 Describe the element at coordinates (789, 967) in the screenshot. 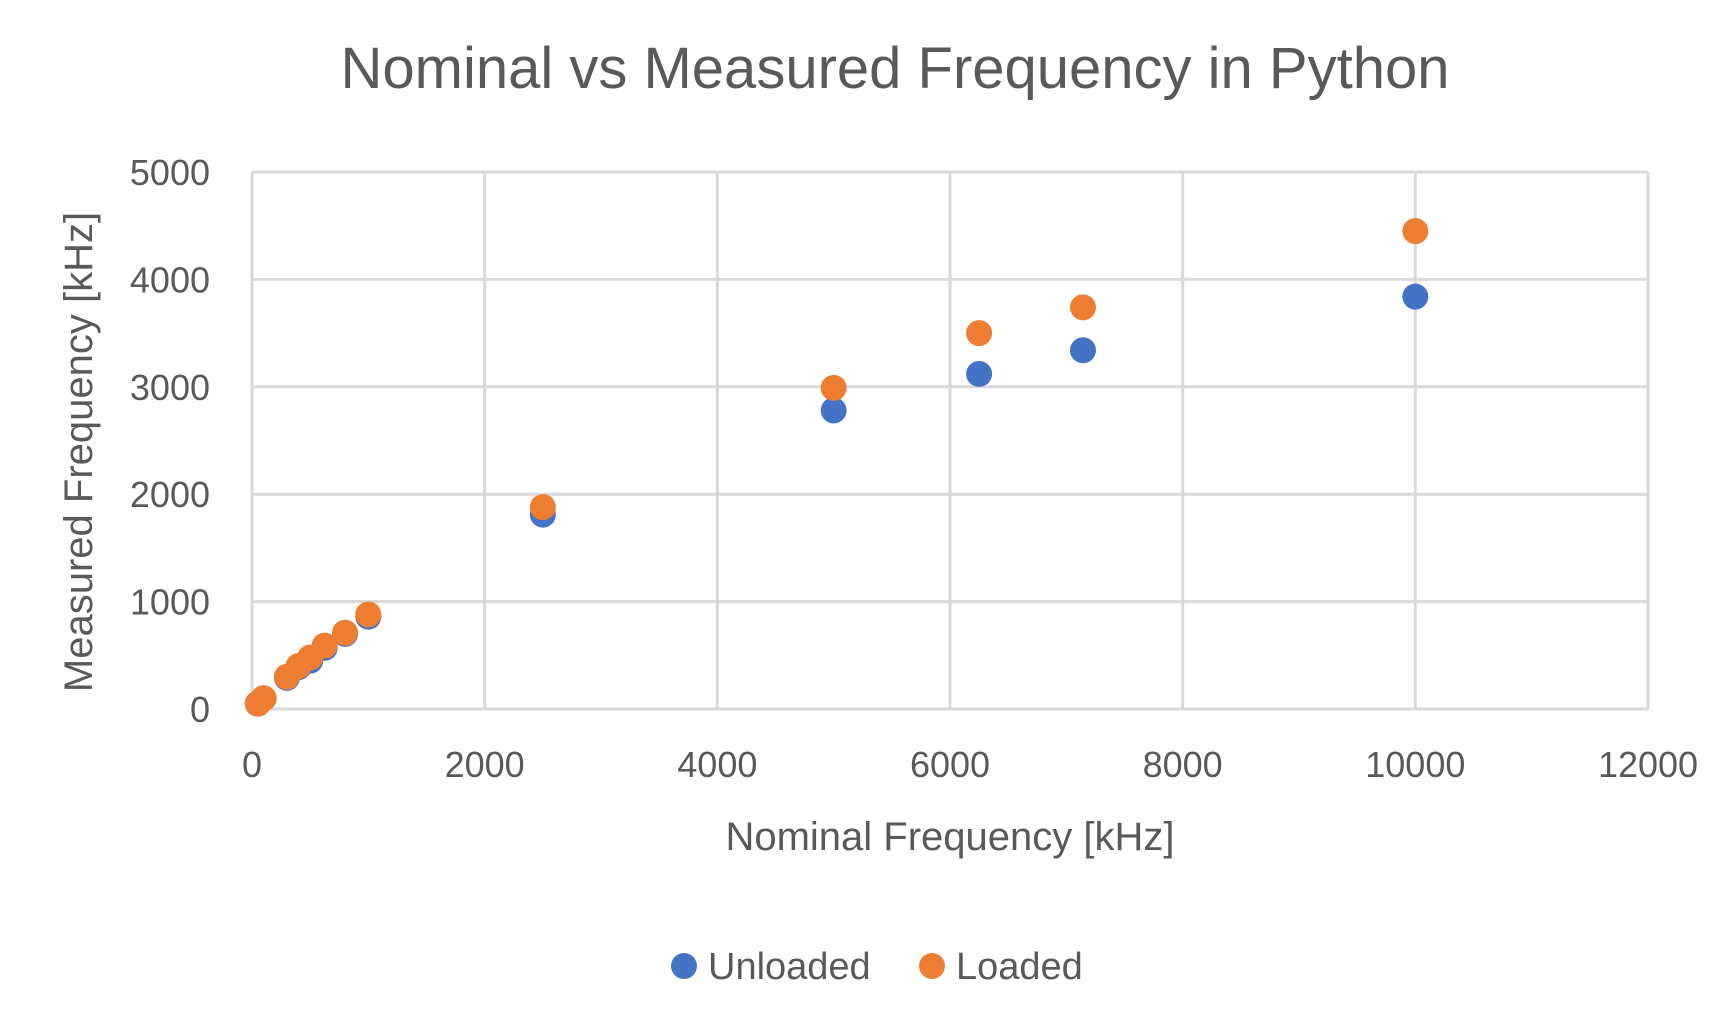

I see `legend-label-unloaded: Unloaded` at that location.